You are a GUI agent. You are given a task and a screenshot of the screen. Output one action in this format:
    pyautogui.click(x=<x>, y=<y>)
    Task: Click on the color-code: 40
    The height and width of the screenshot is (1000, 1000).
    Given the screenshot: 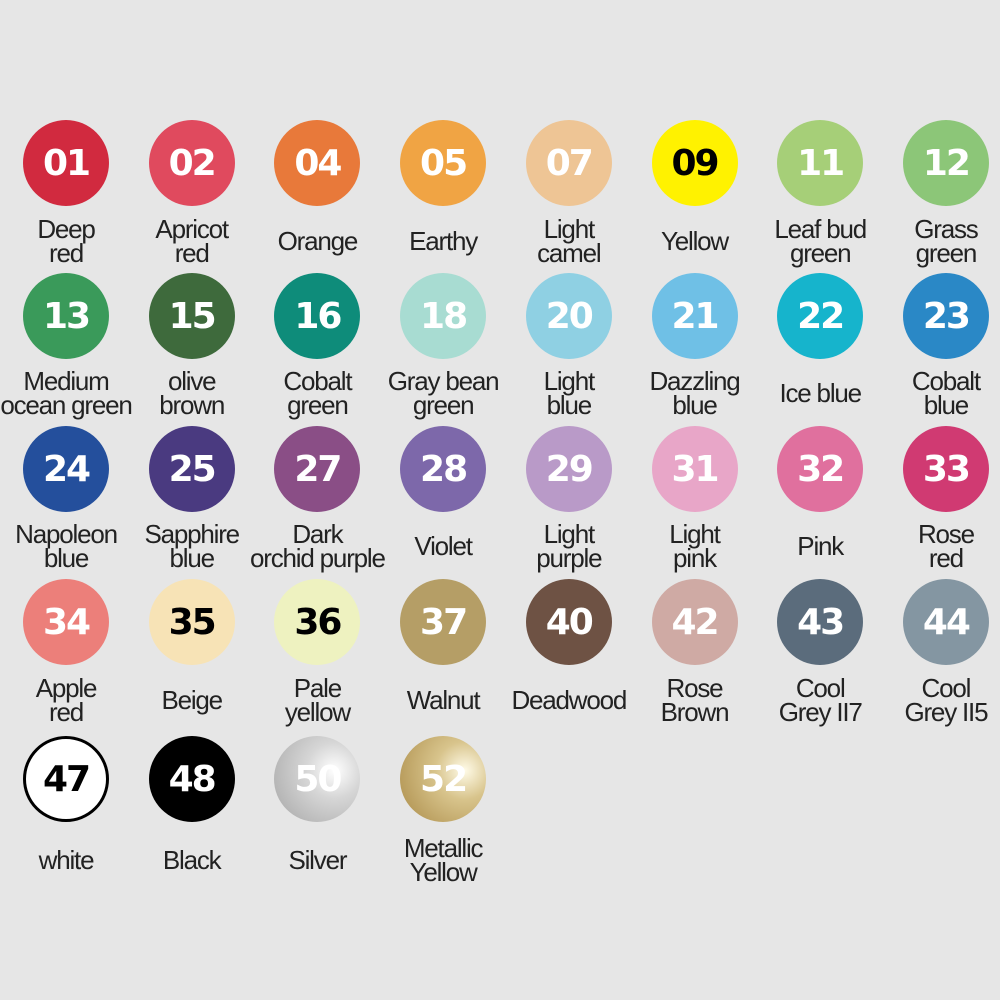 What is the action you would take?
    pyautogui.click(x=569, y=622)
    